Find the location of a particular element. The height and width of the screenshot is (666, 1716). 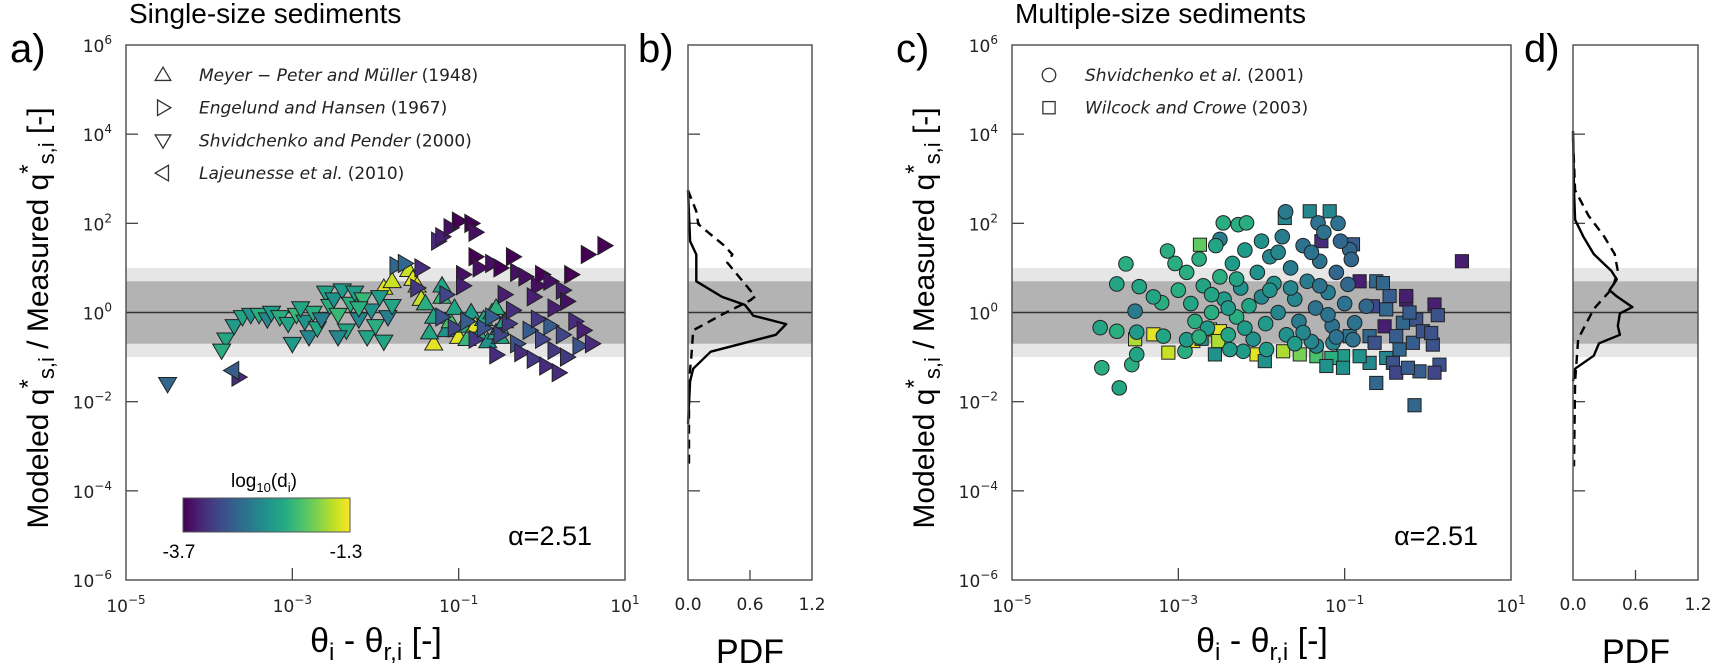

legend-marker-triangle-up-icon is located at coordinates (163, 73).